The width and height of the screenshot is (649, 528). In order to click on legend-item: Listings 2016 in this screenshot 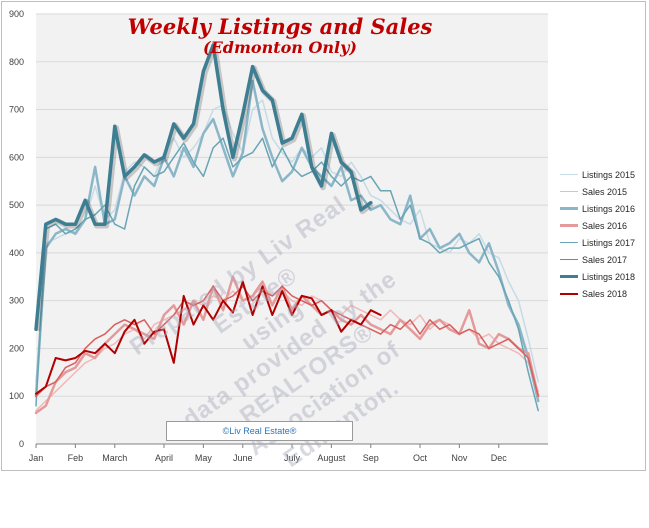, I will do `click(603, 208)`.